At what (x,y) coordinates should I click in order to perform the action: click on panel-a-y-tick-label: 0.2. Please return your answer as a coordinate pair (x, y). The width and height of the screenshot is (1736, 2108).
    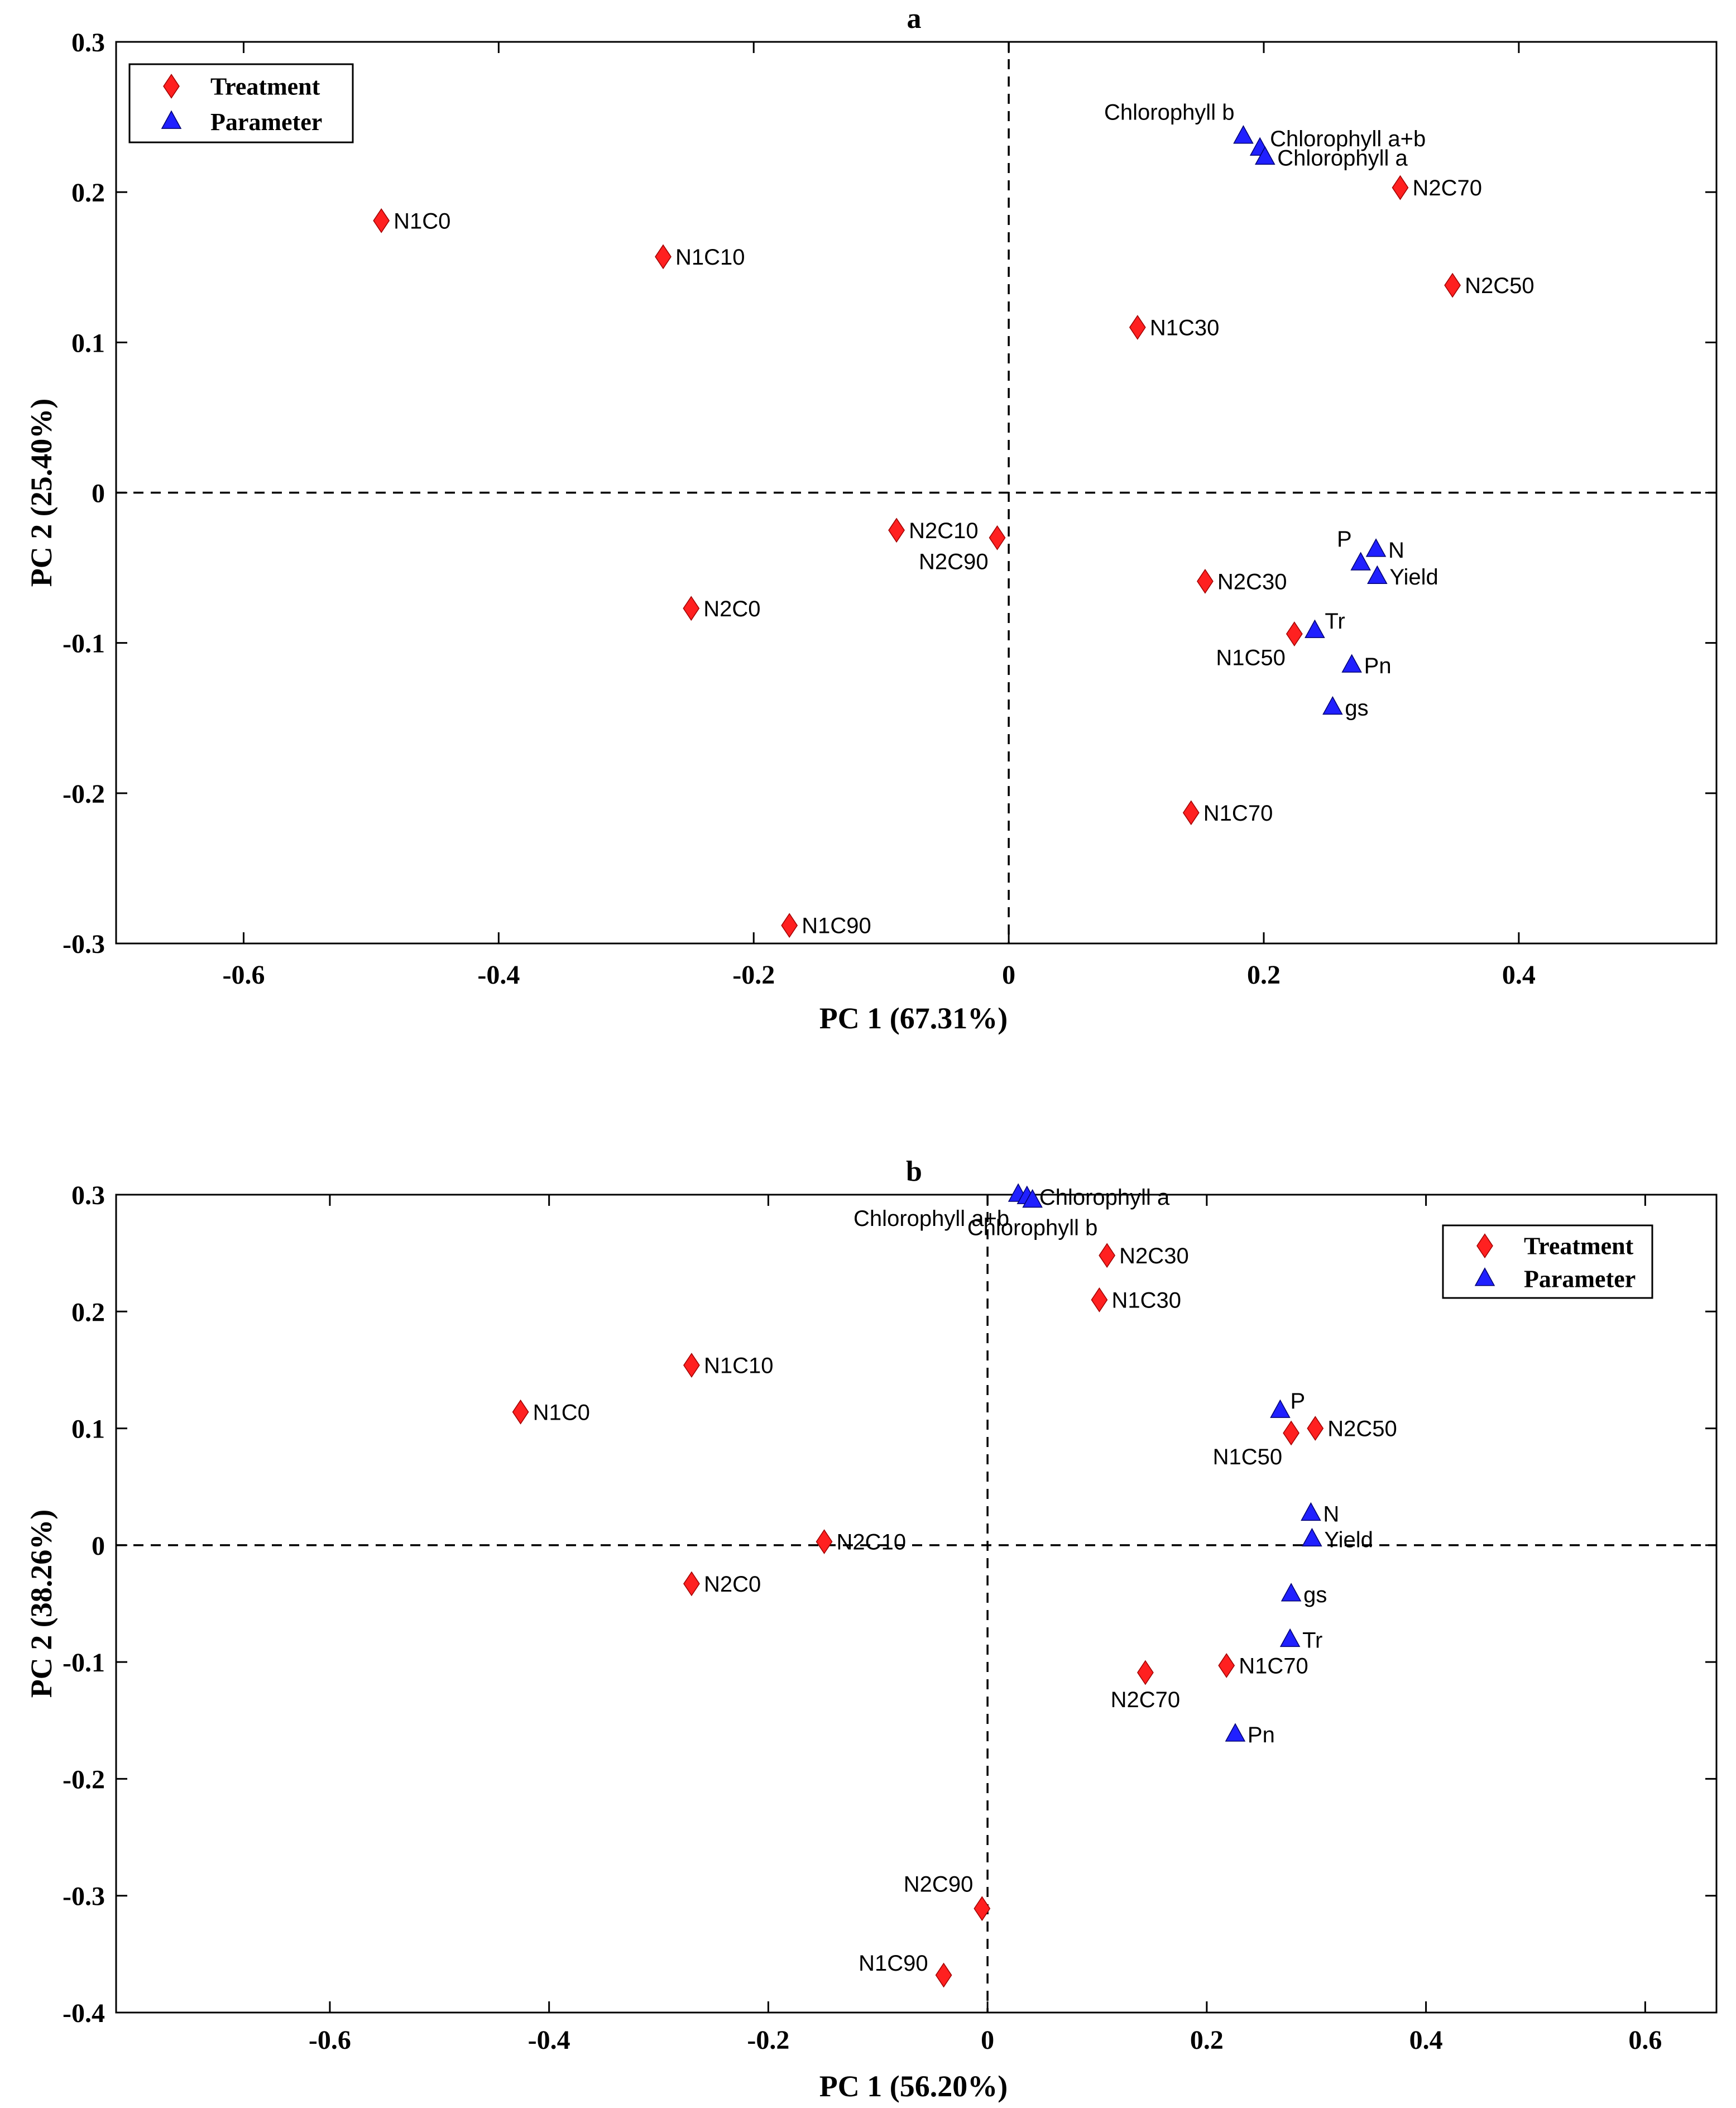
    Looking at the image, I should click on (88, 193).